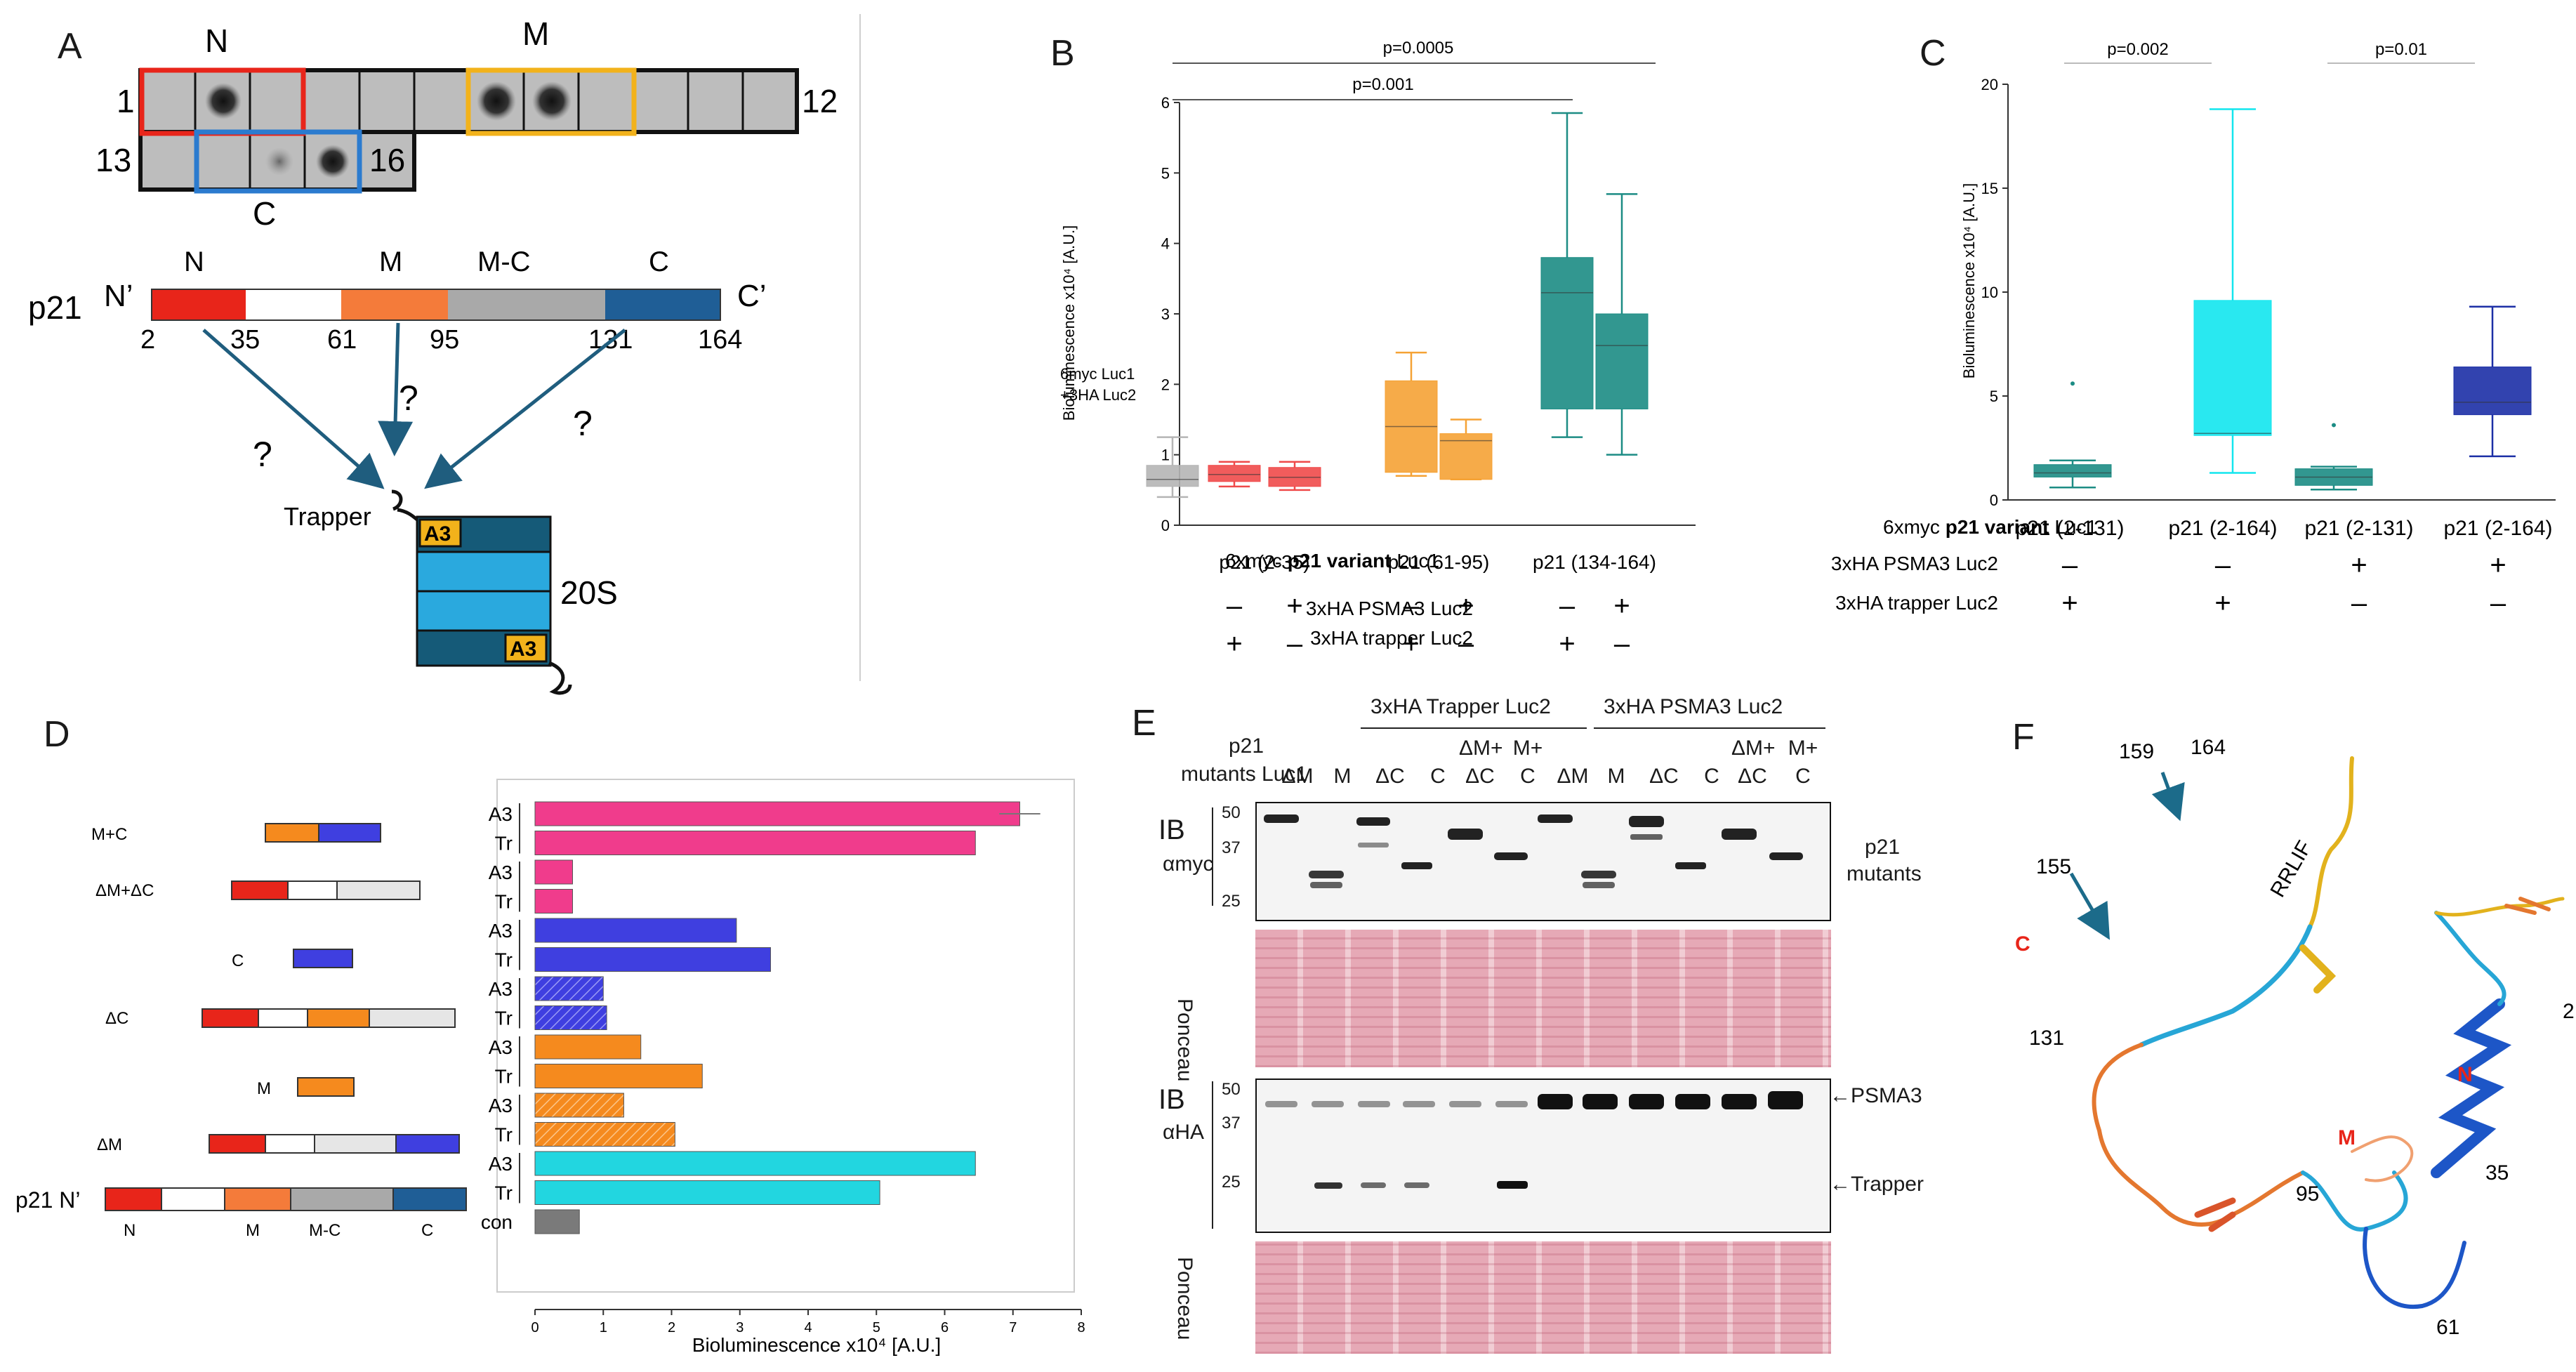 The height and width of the screenshot is (1372, 2576). Describe the element at coordinates (2069, 528) in the screenshot. I see `x-tick-label: p21 (2-131)` at that location.